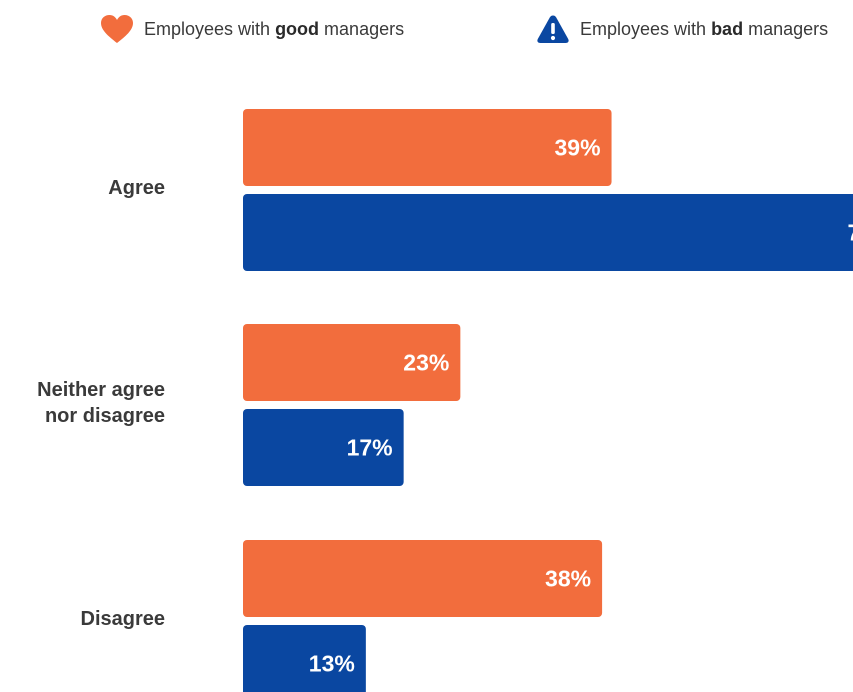 This screenshot has width=853, height=692. Describe the element at coordinates (850, 233) in the screenshot. I see `bar-value-label: 70%` at that location.